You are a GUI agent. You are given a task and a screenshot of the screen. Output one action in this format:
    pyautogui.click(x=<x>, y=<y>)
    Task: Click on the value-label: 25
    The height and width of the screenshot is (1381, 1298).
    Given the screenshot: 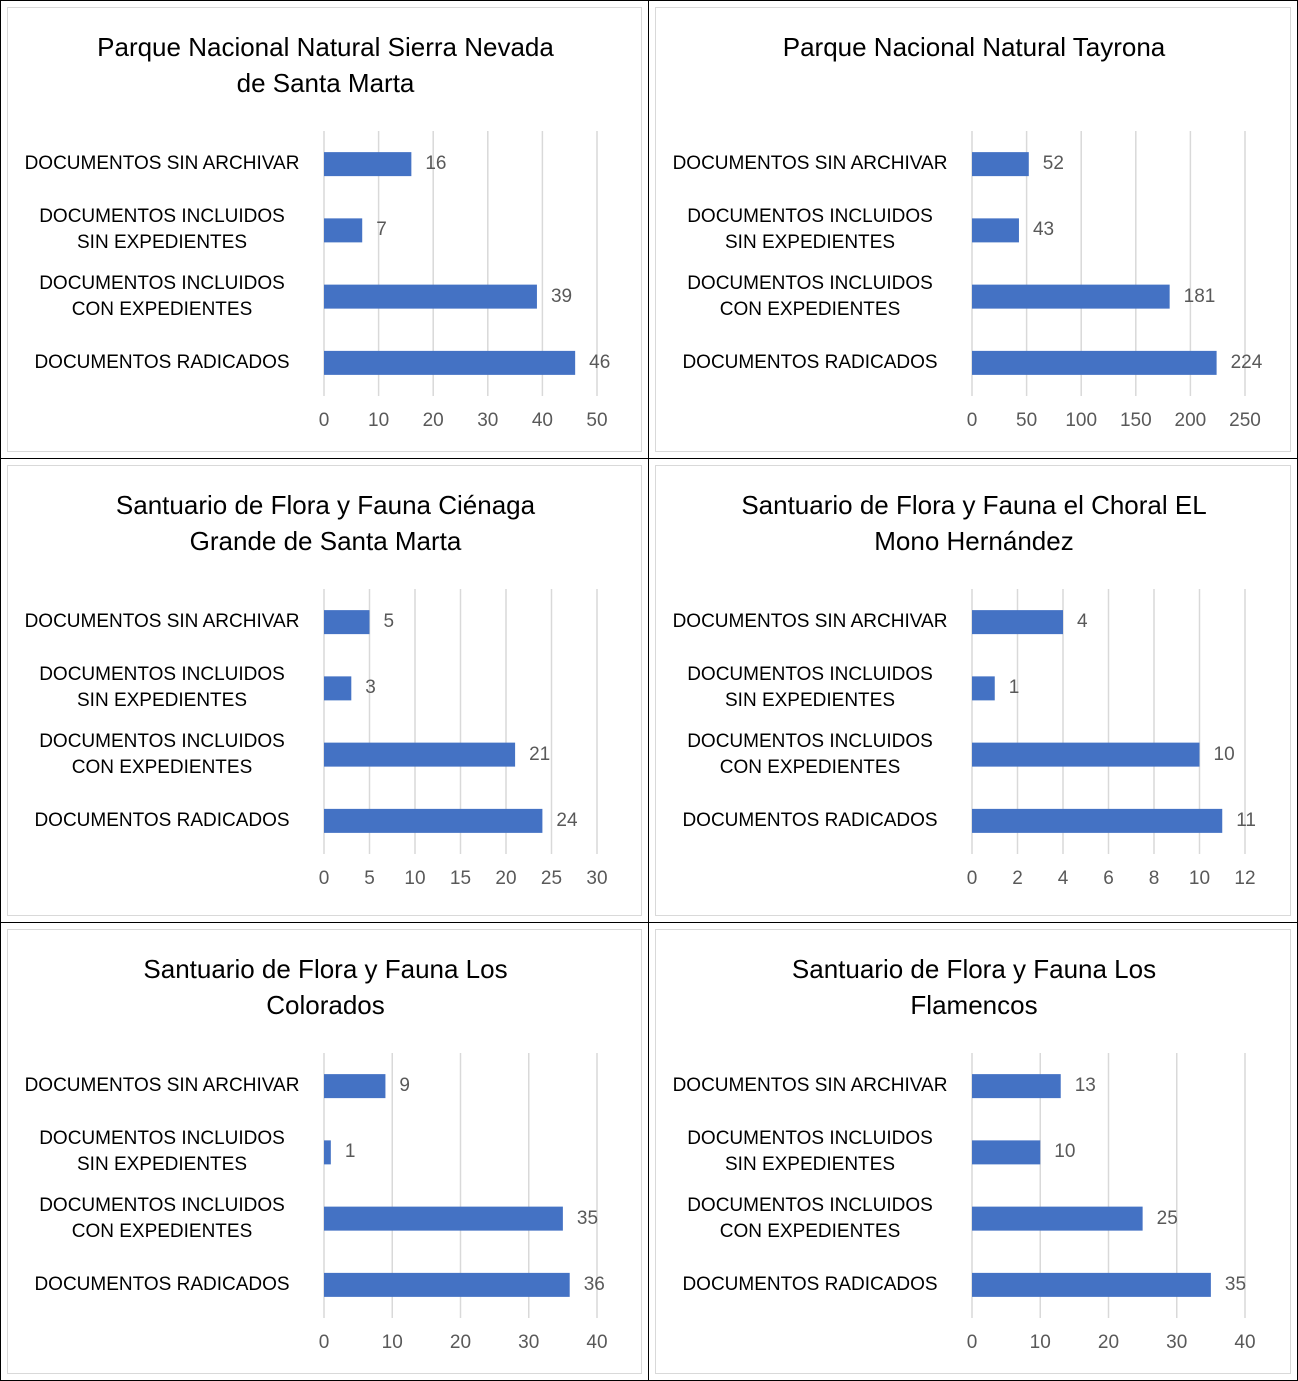 What is the action you would take?
    pyautogui.click(x=1167, y=1218)
    